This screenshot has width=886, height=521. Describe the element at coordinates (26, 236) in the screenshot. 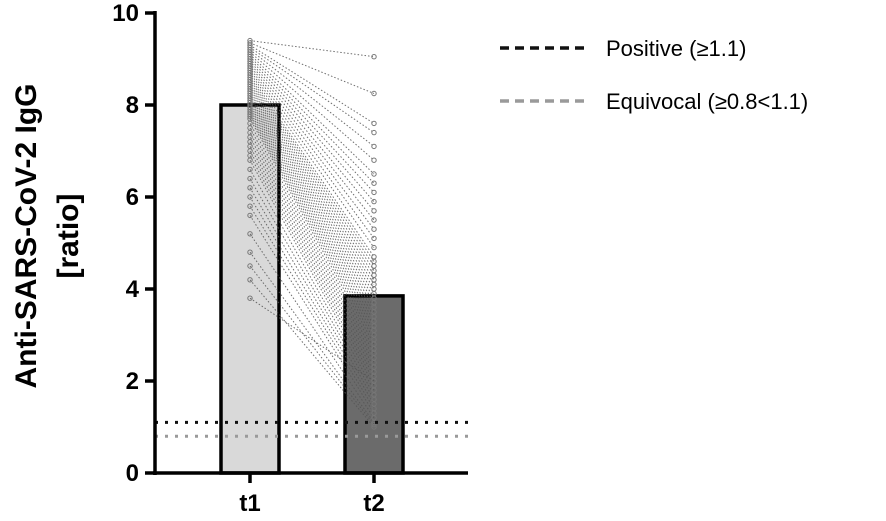

I see `y-axis-title-line1: Anti-SARS-CoV-2 IgG` at that location.